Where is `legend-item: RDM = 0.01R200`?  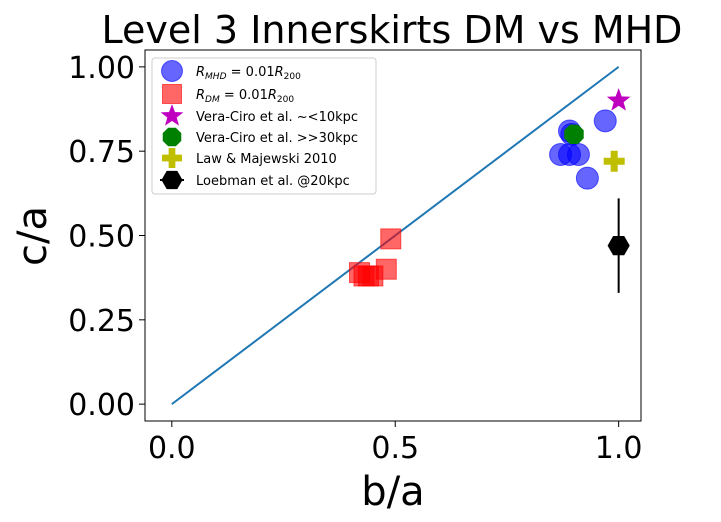 legend-item: RDM = 0.01R200 is located at coordinates (228, 94).